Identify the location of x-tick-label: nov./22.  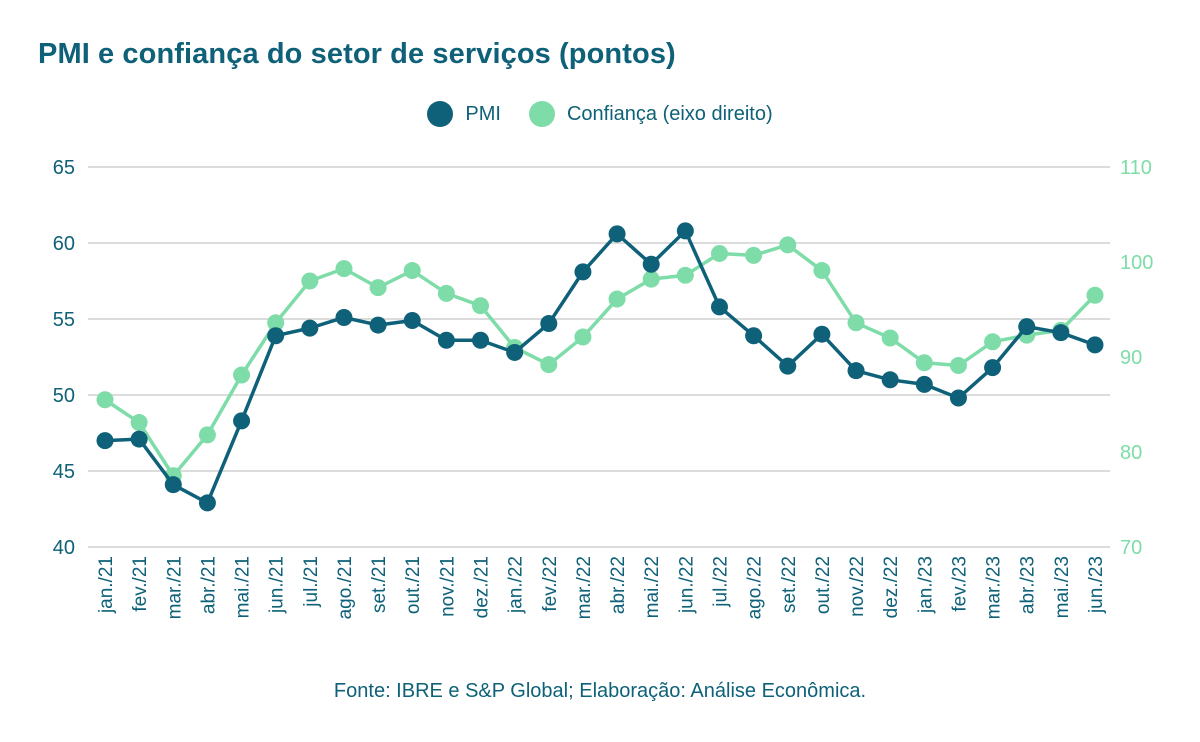
(857, 586).